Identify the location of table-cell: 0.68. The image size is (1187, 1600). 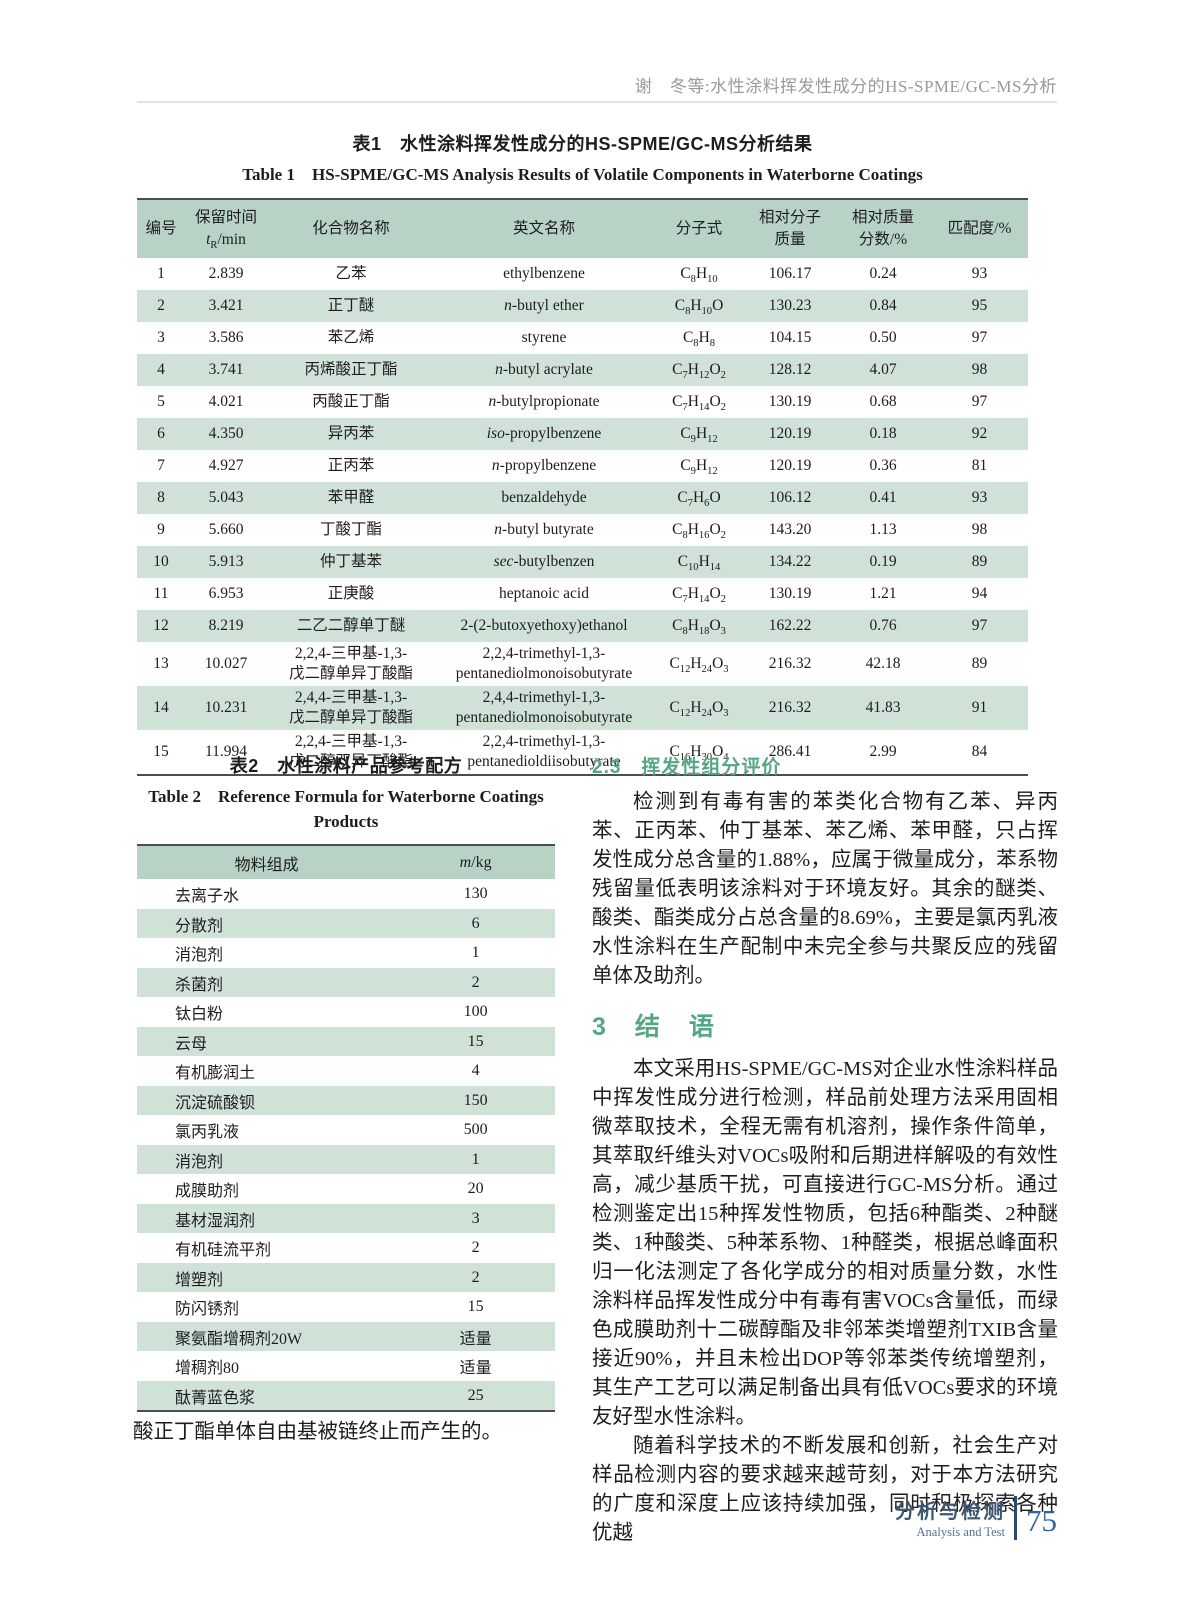
(883, 401).